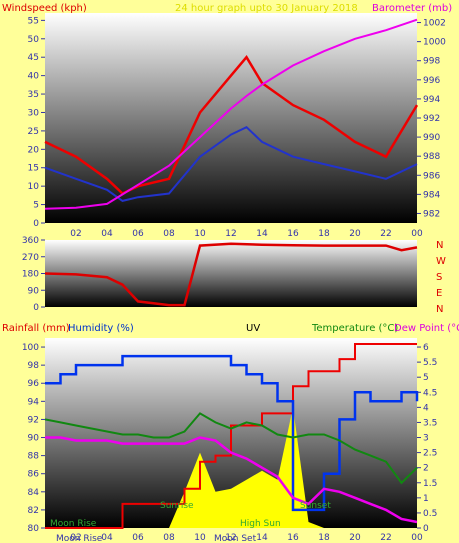 This screenshot has height=543, width=459. What do you see at coordinates (34, 439) in the screenshot?
I see `humidity-tick-label: 90` at bounding box center [34, 439].